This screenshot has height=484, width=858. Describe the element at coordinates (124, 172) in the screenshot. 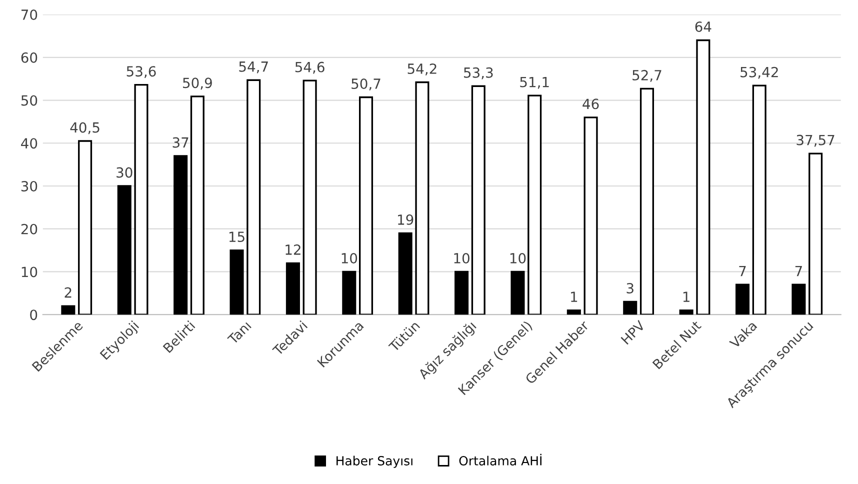

I see `data-label: 30` at that location.